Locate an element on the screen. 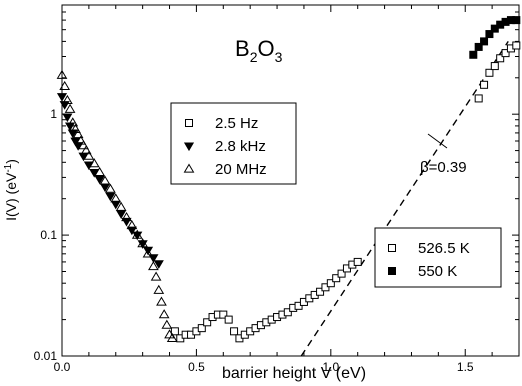 Image resolution: width=522 pixels, height=386 pixels. legend-label-526.5k: 526.5 K is located at coordinates (444, 248).